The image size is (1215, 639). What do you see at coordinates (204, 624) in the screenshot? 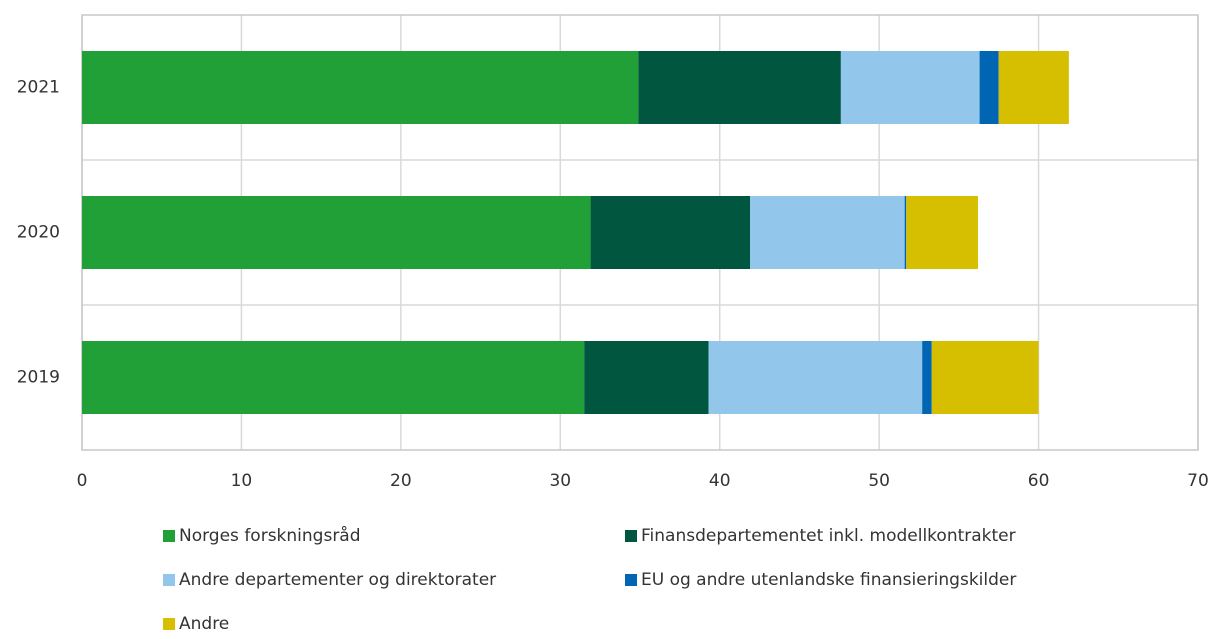
I see `legend-label: Andre` at bounding box center [204, 624].